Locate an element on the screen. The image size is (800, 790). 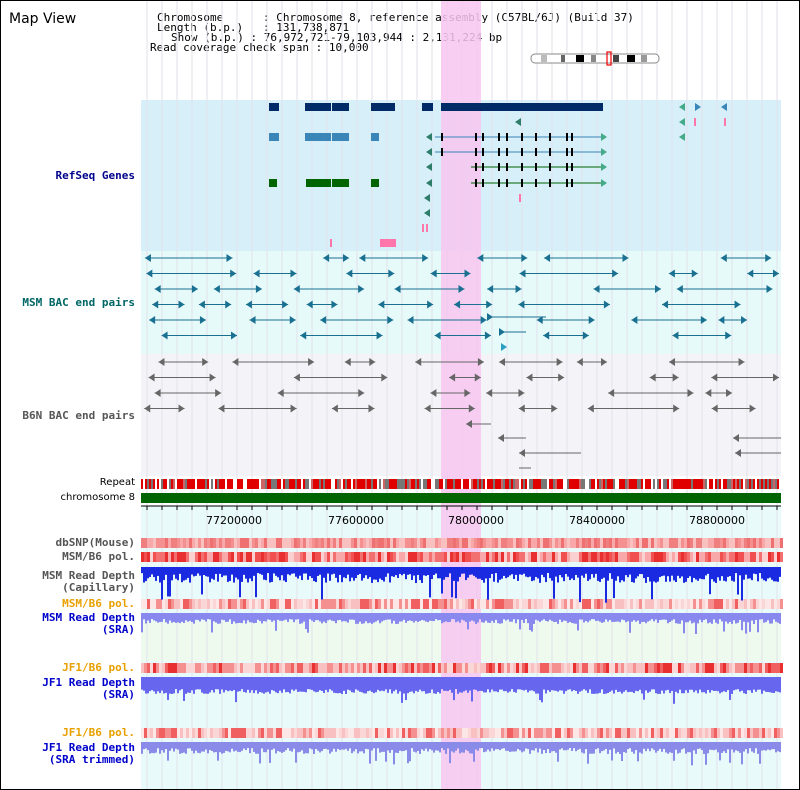
axis-tick-label: 78800000 is located at coordinates (717, 520).